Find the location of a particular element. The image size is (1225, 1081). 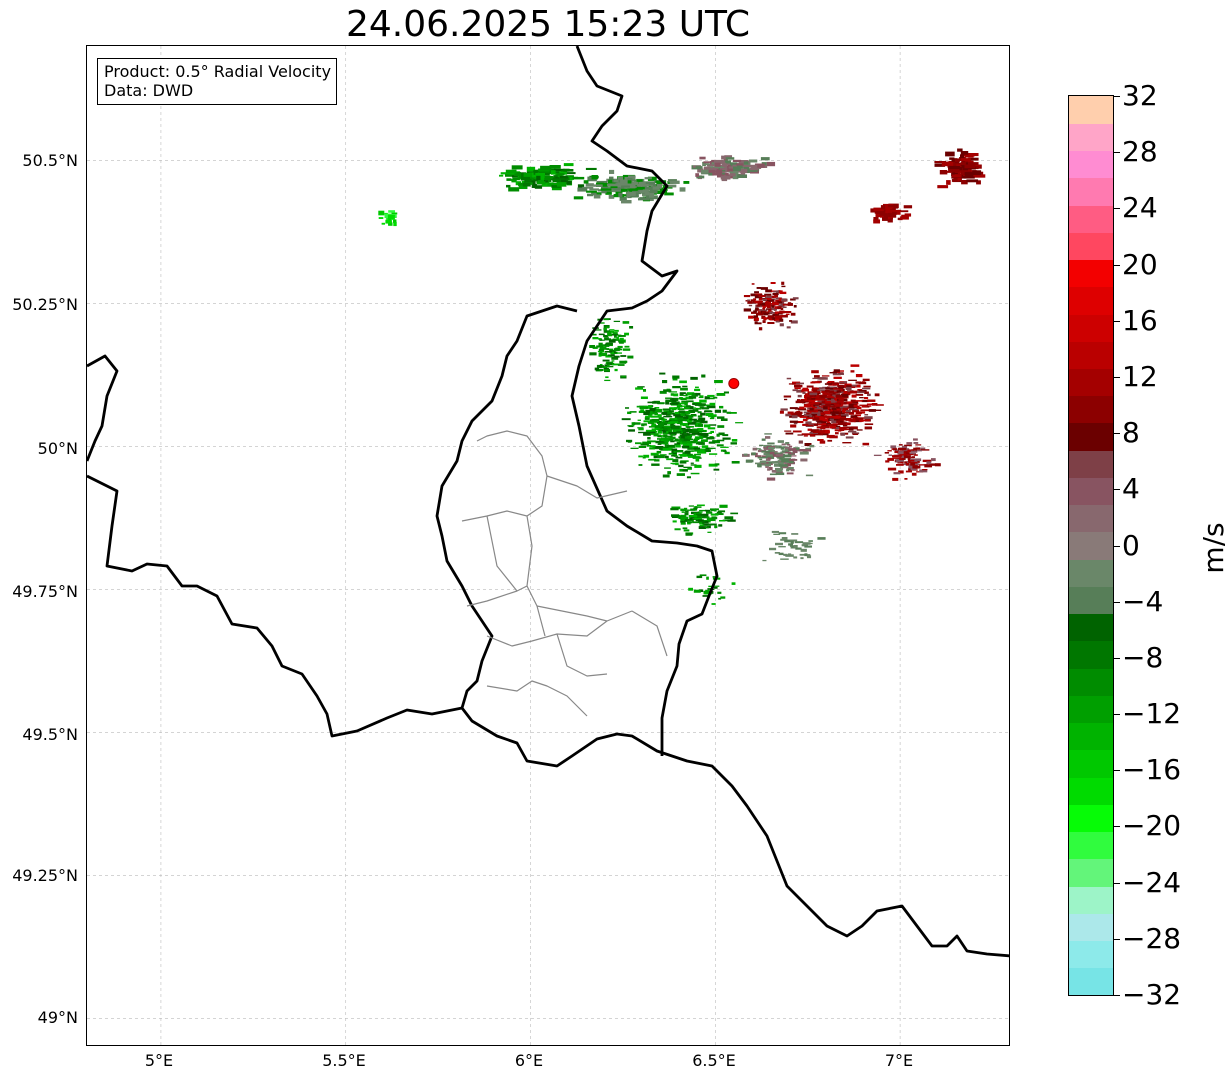

velocity-colorbar is located at coordinates (1091, 545).